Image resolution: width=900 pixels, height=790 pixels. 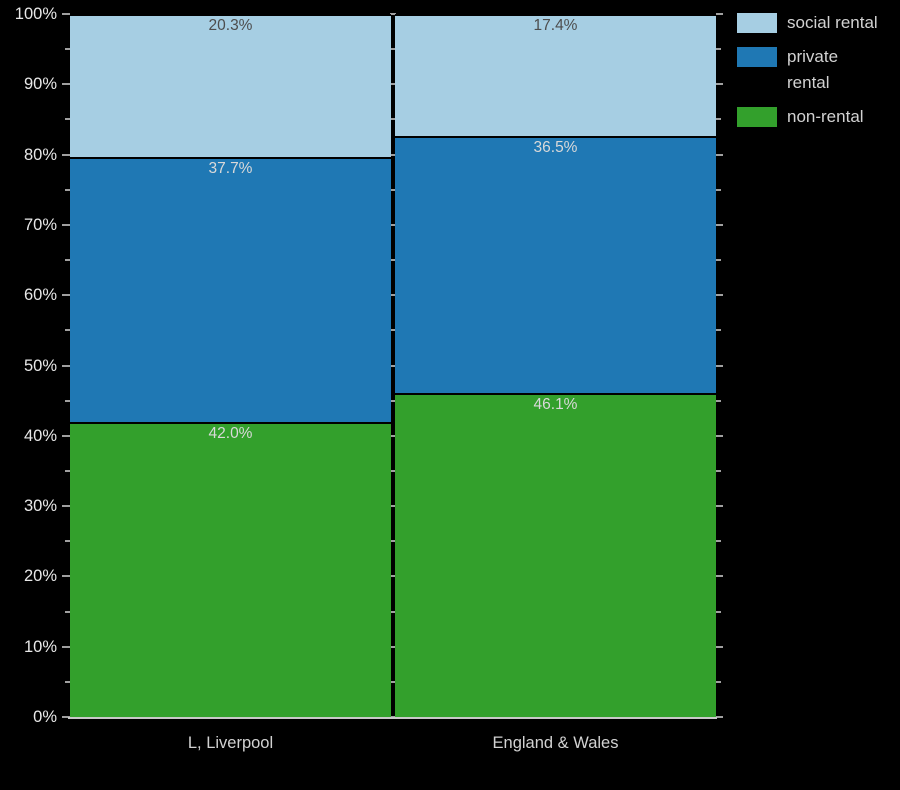 I want to click on legend-label-private-rental: private rental, so click(x=813, y=69).